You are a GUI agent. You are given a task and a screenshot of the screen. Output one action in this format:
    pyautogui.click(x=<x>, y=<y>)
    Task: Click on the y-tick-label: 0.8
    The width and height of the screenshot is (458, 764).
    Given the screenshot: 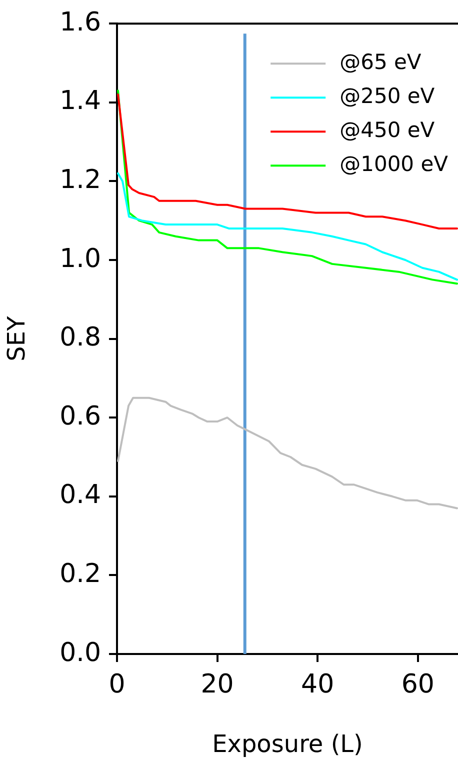 What is the action you would take?
    pyautogui.click(x=80, y=337)
    